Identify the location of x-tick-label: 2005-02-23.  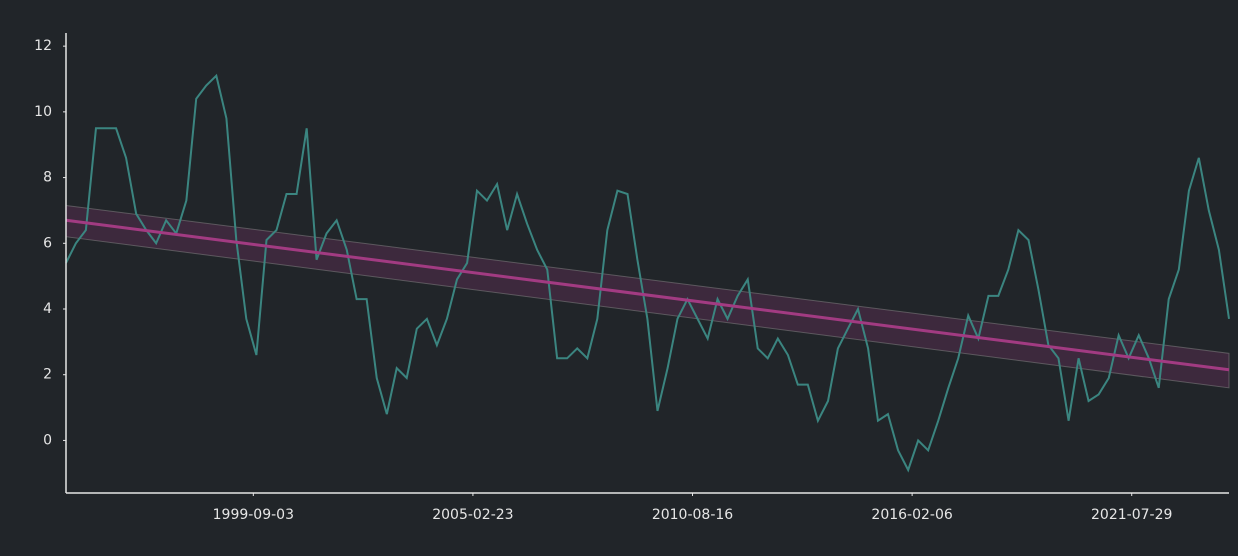
(472, 515).